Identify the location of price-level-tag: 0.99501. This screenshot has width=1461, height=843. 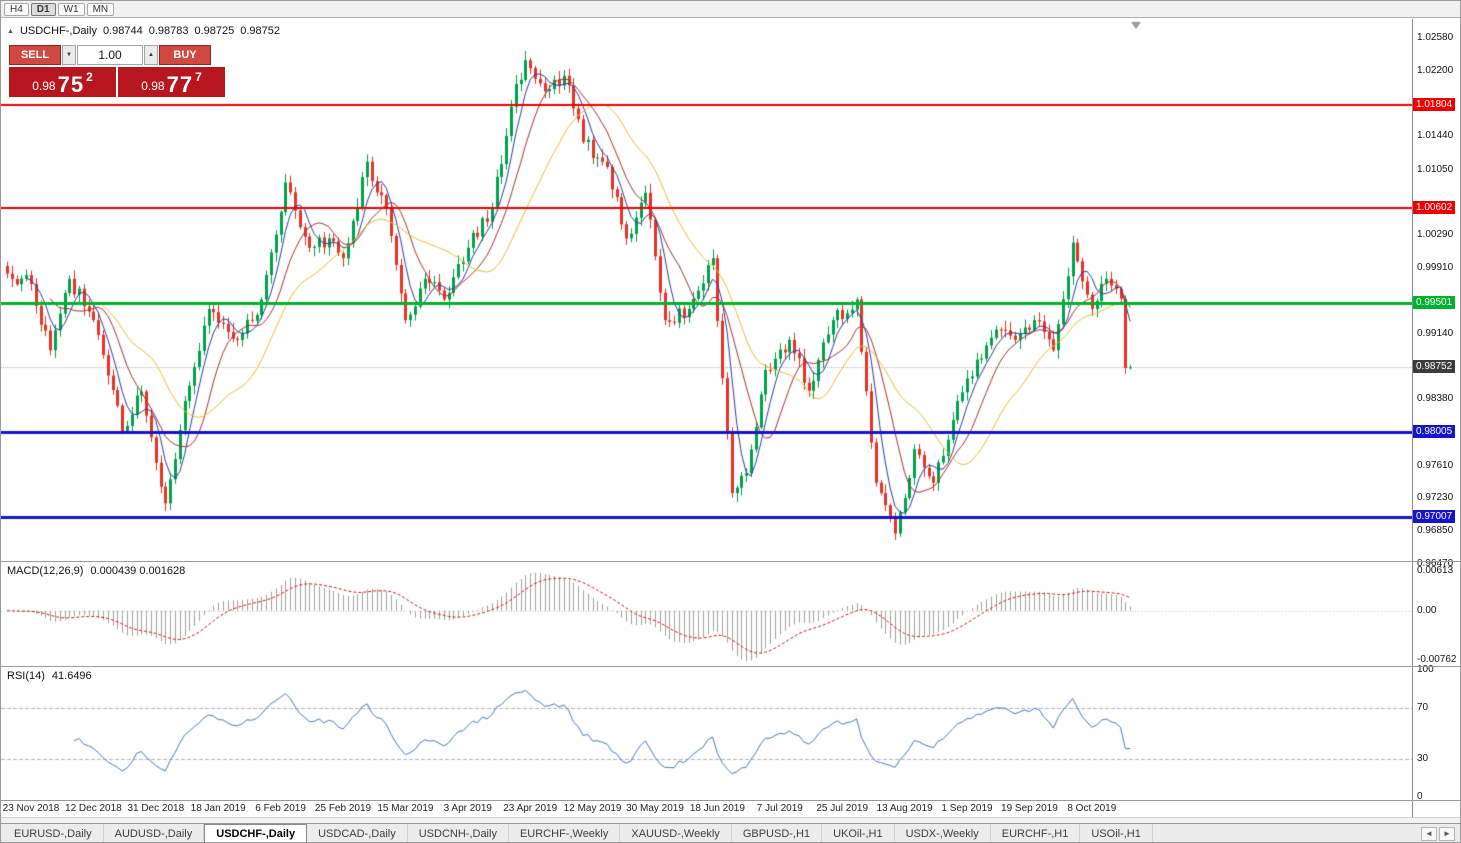
(1434, 302).